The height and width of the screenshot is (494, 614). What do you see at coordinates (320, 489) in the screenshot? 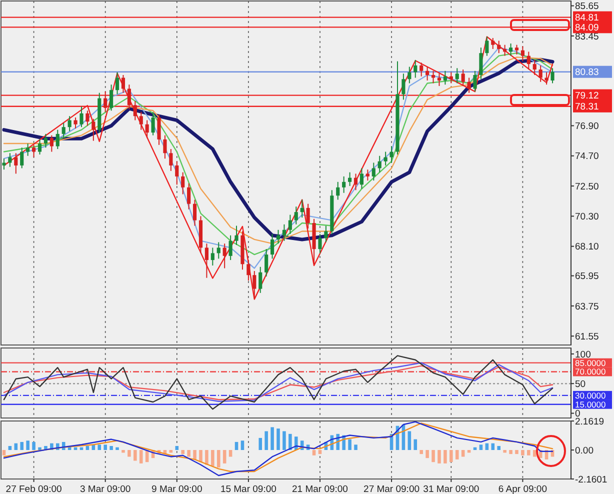
I see `x-tick-label: 21 Mar 09:00` at bounding box center [320, 489].